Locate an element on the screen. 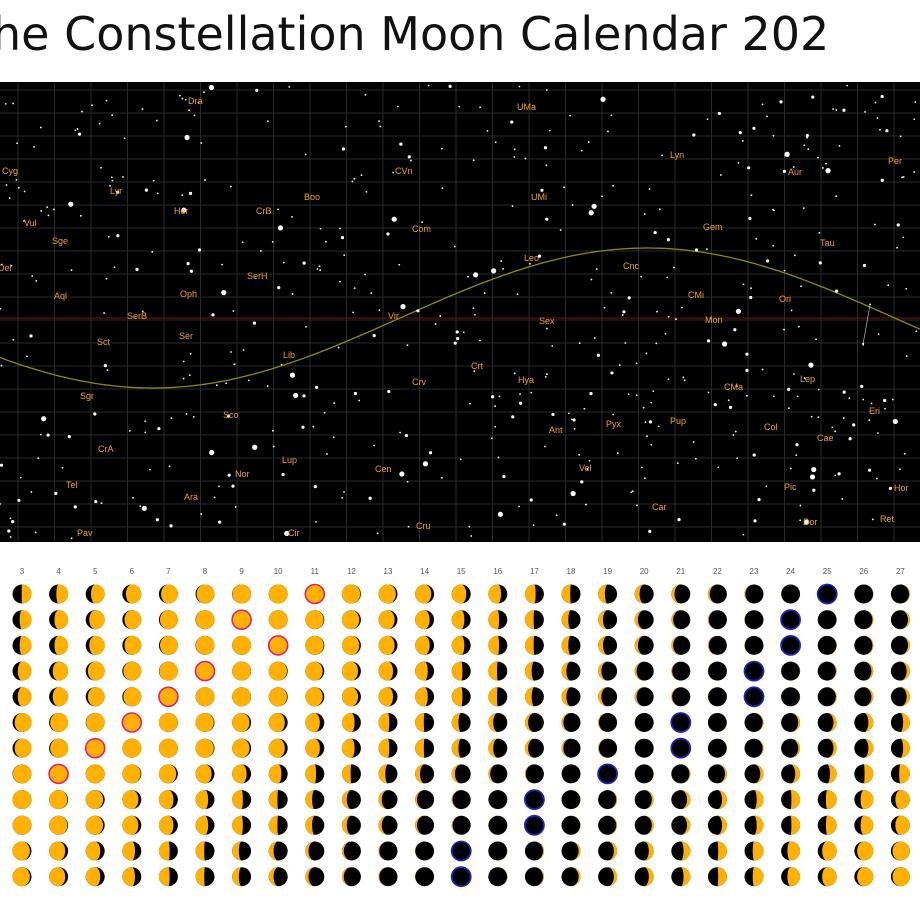 Image resolution: width=920 pixels, height=920 pixels. constellation-label: Vel is located at coordinates (585, 468).